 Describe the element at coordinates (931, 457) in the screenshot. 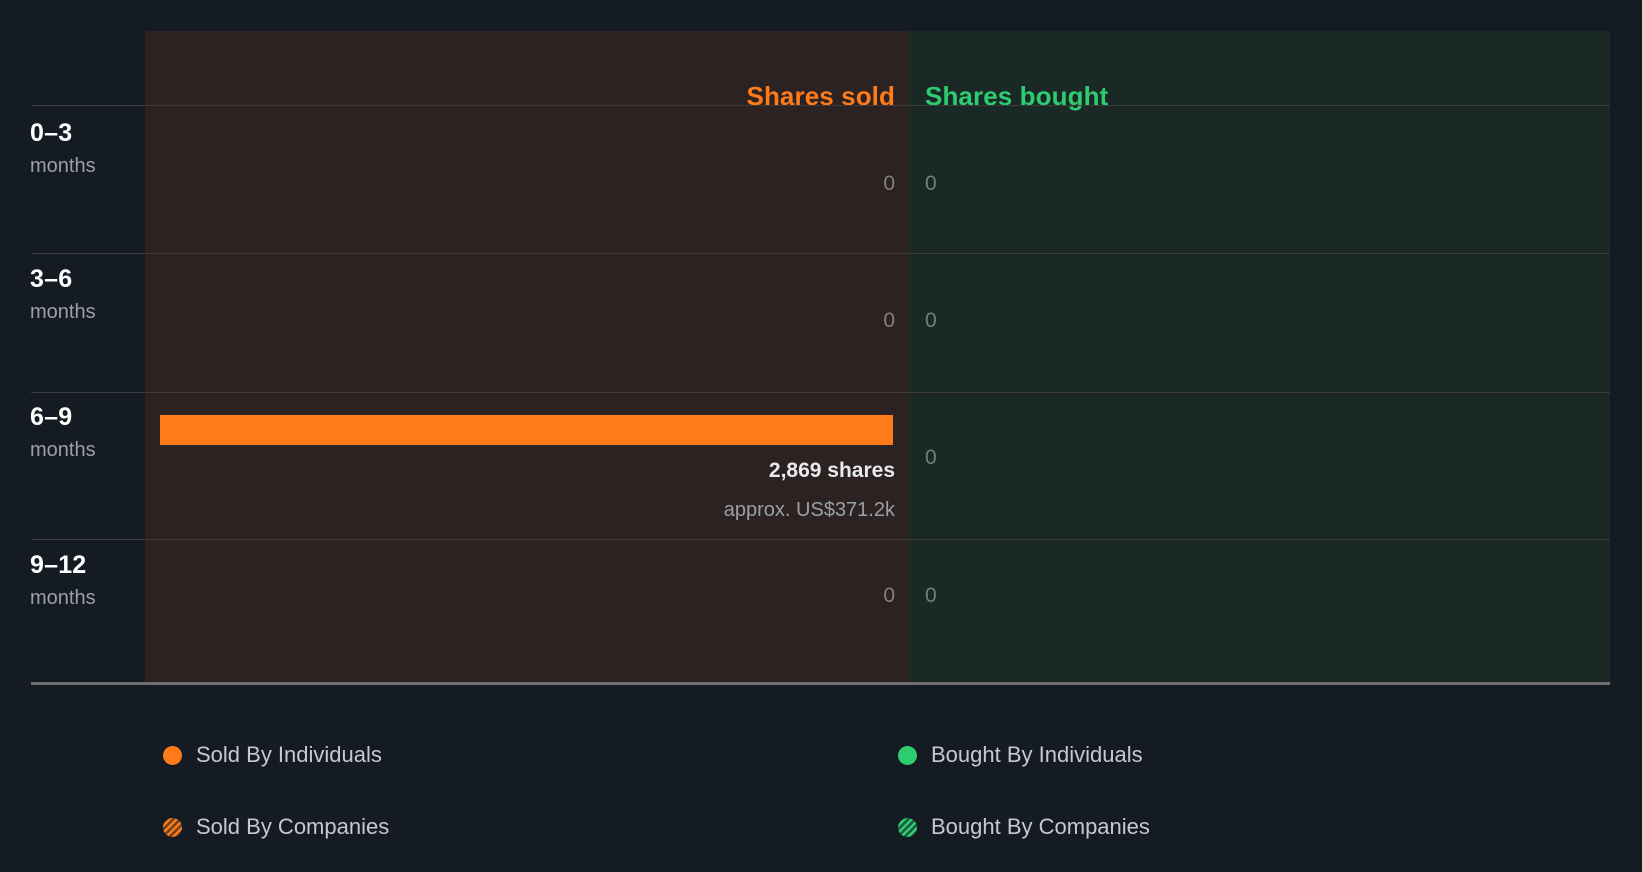

I see `bought-value-row-2: 0` at that location.